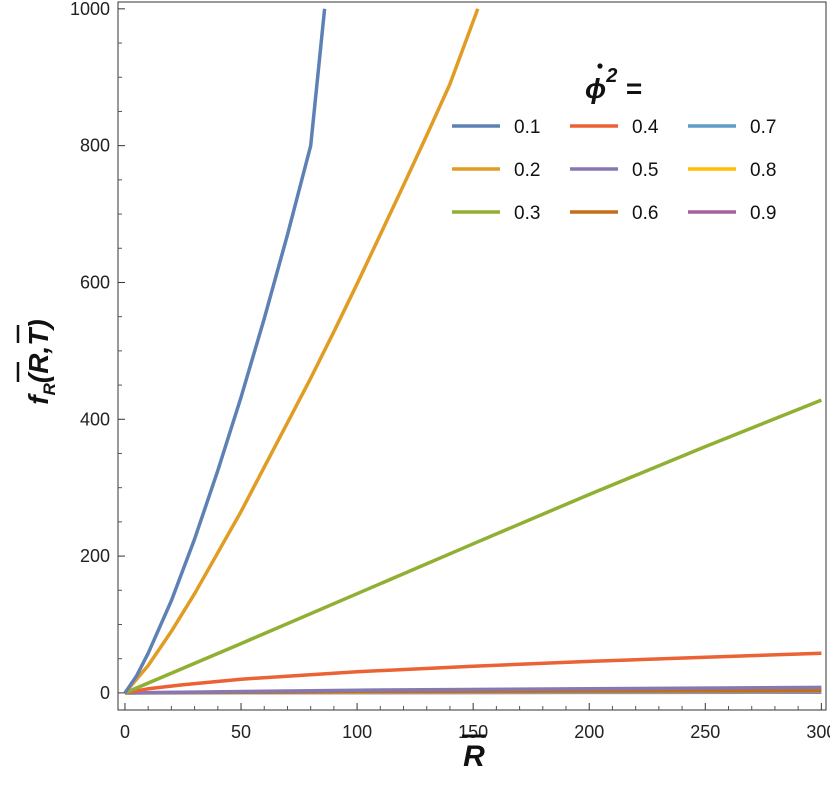  Describe the element at coordinates (95, 419) in the screenshot. I see `y-tick-label: 400` at that location.